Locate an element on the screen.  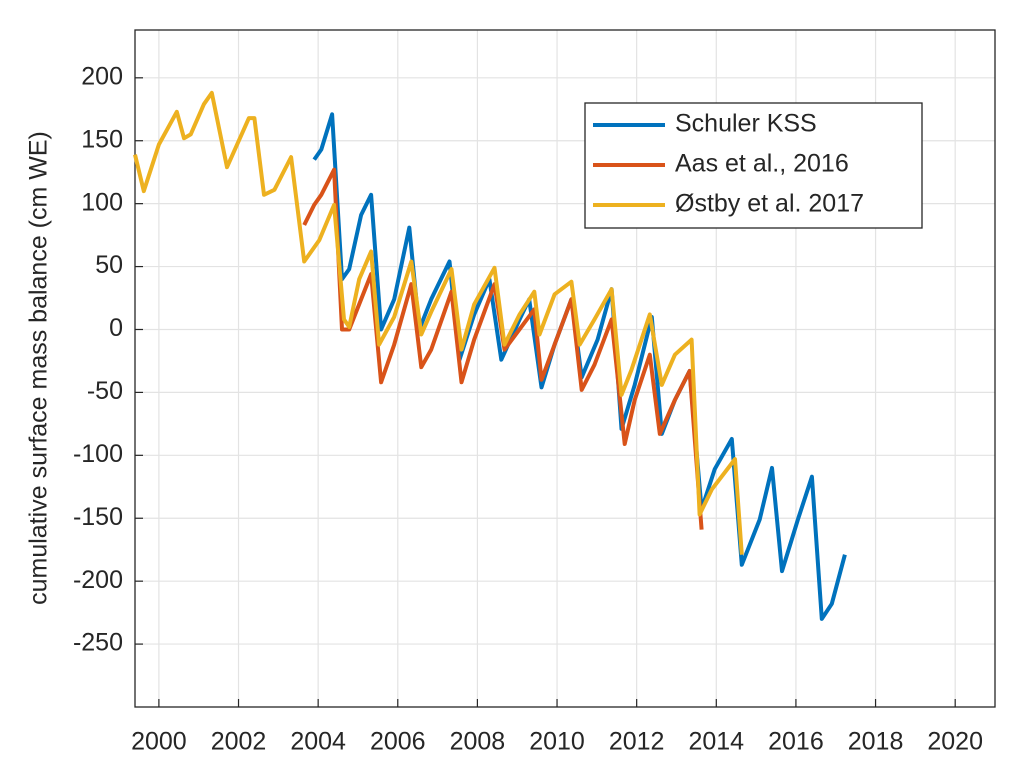
y-tick-label: -100 is located at coordinates (98, 454).